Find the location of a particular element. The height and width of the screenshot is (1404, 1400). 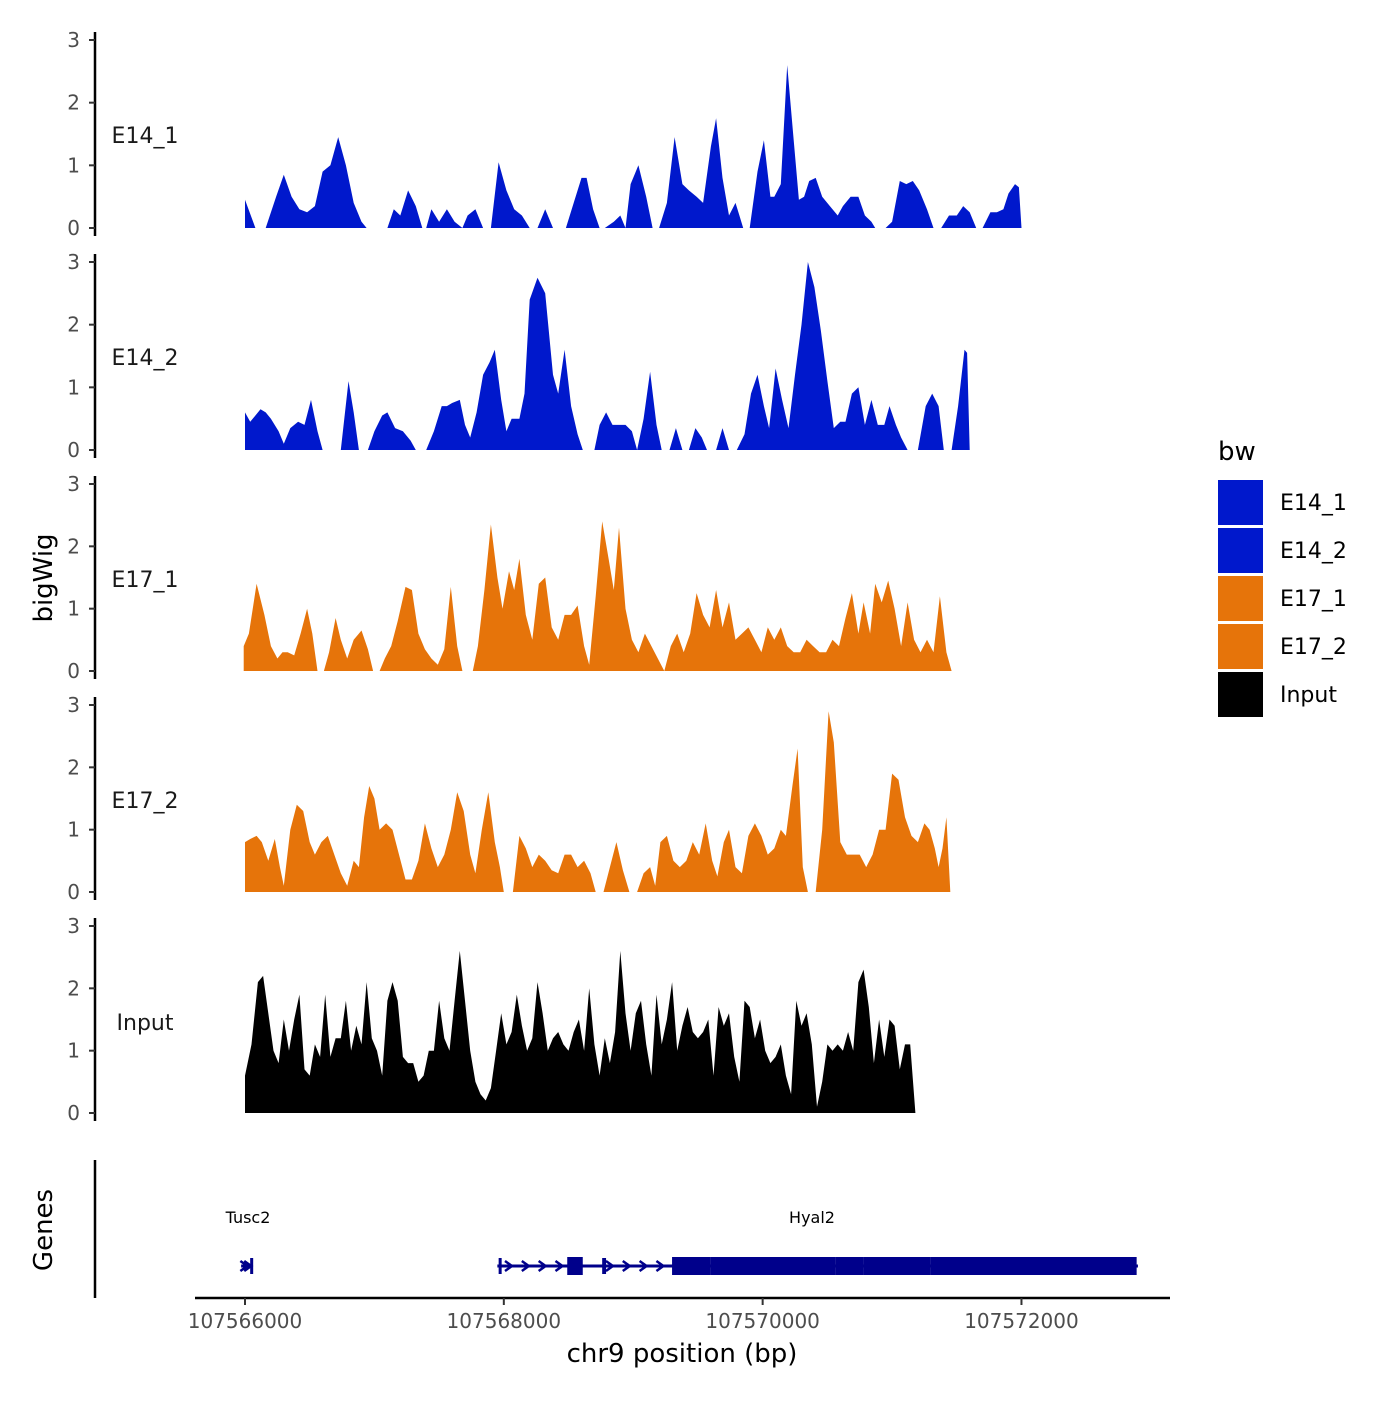

track-e14-2: 0 1 2 3 E14_2 is located at coordinates (518, 356).